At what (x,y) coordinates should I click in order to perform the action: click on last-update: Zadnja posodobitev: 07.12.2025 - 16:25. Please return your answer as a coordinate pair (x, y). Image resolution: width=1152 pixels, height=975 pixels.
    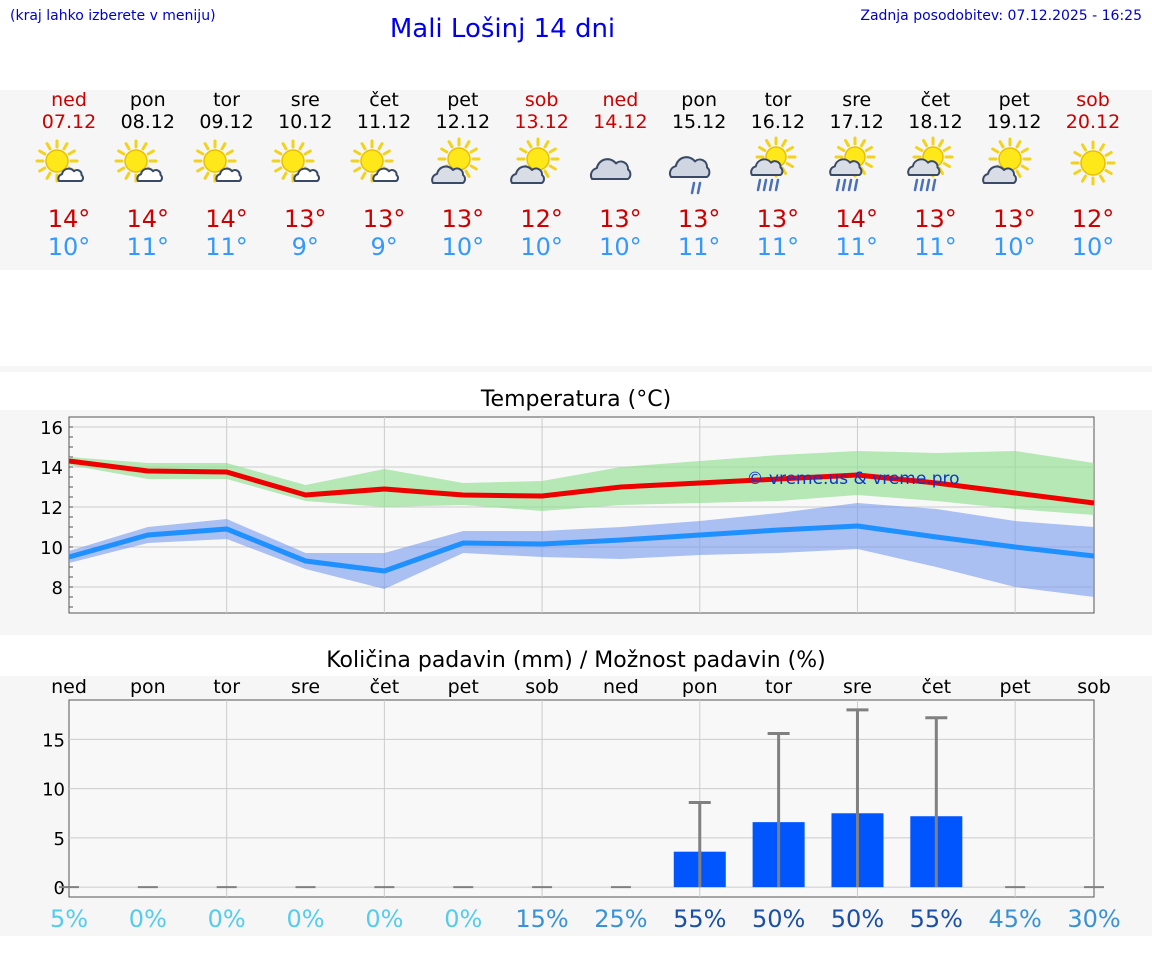
    Looking at the image, I should click on (1001, 16).